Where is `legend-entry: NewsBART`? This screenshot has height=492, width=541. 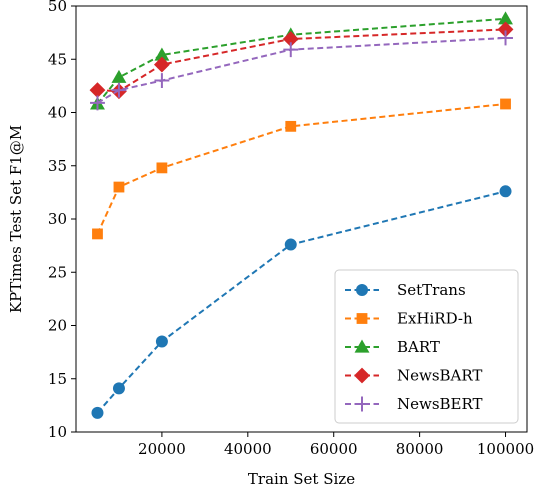 legend-entry: NewsBART is located at coordinates (413, 376).